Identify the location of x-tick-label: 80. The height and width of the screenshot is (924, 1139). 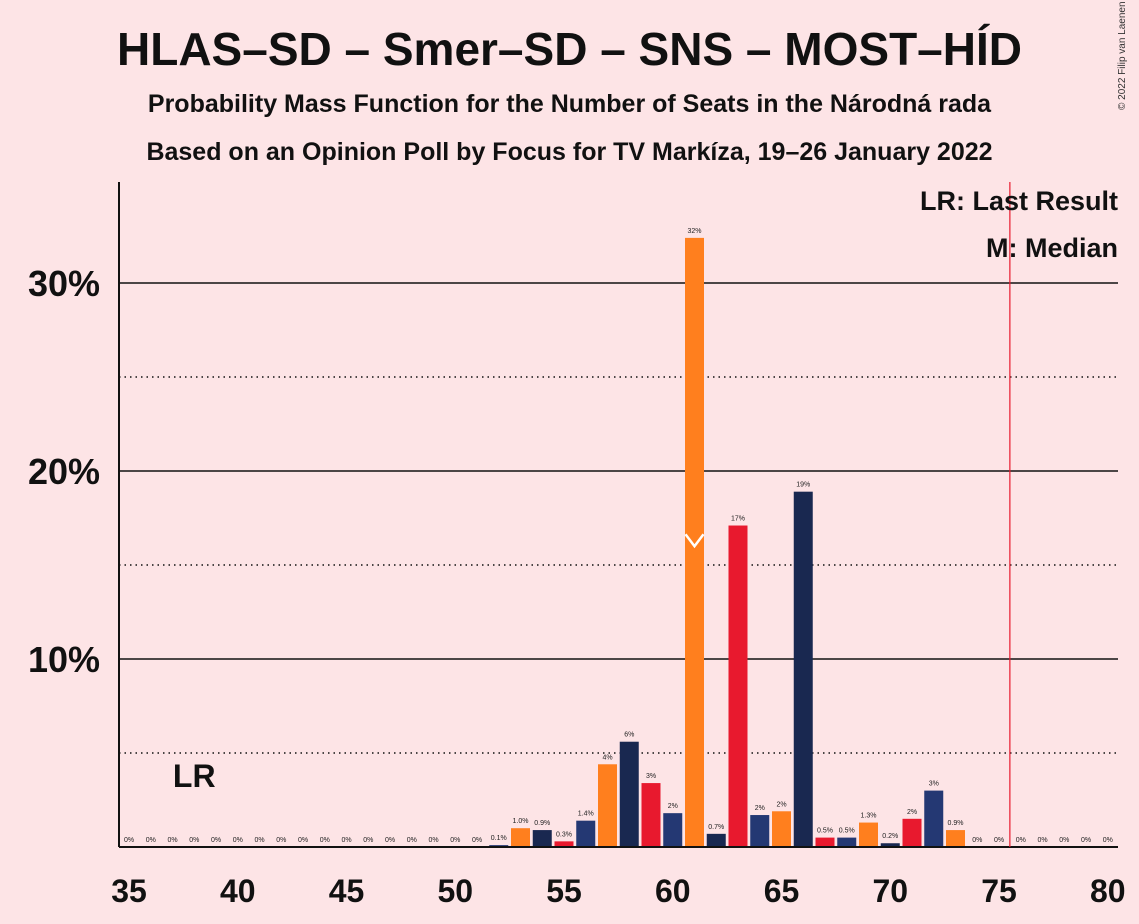
(1108, 891).